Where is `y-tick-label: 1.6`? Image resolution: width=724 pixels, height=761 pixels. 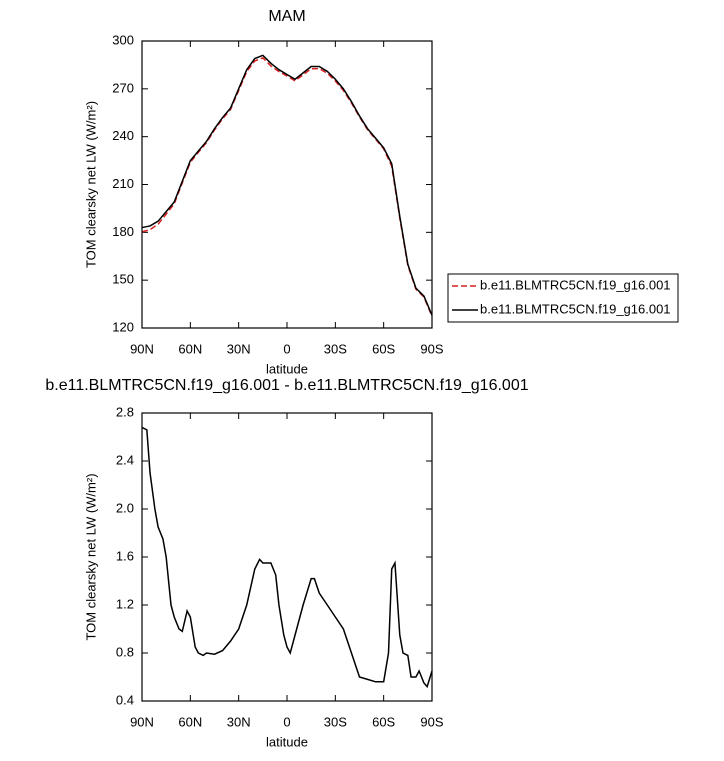 y-tick-label: 1.6 is located at coordinates (125, 555).